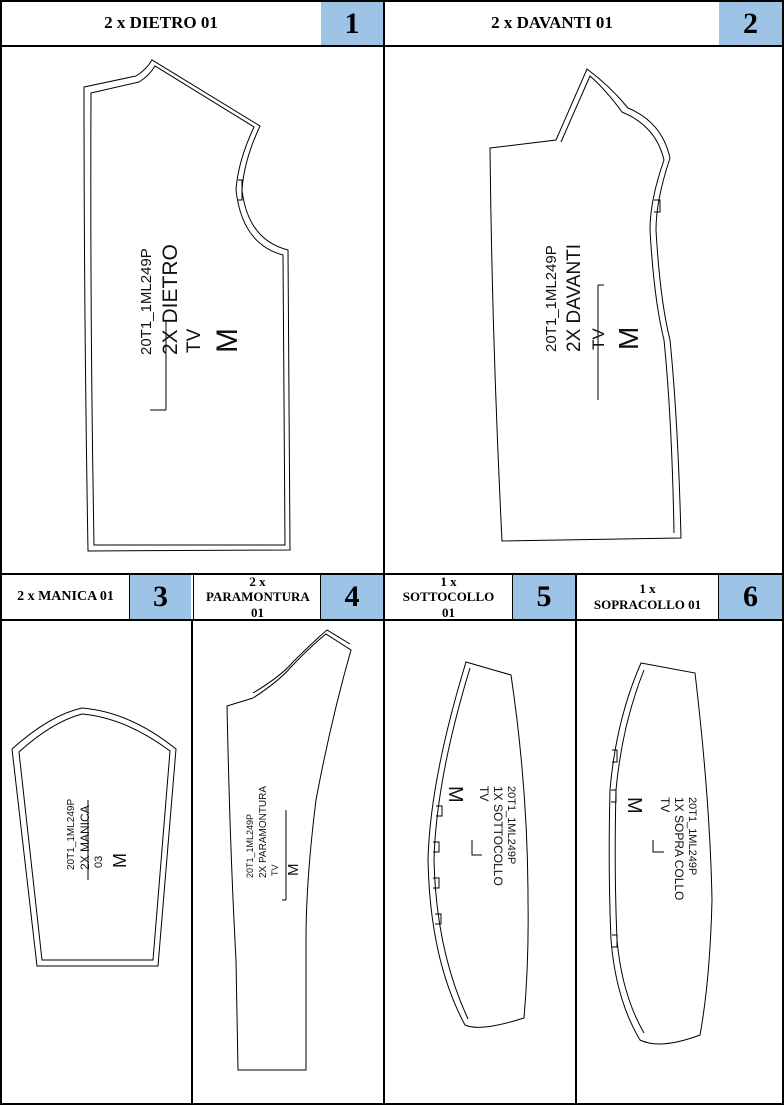  I want to click on number-badge-3: 3, so click(160, 597).